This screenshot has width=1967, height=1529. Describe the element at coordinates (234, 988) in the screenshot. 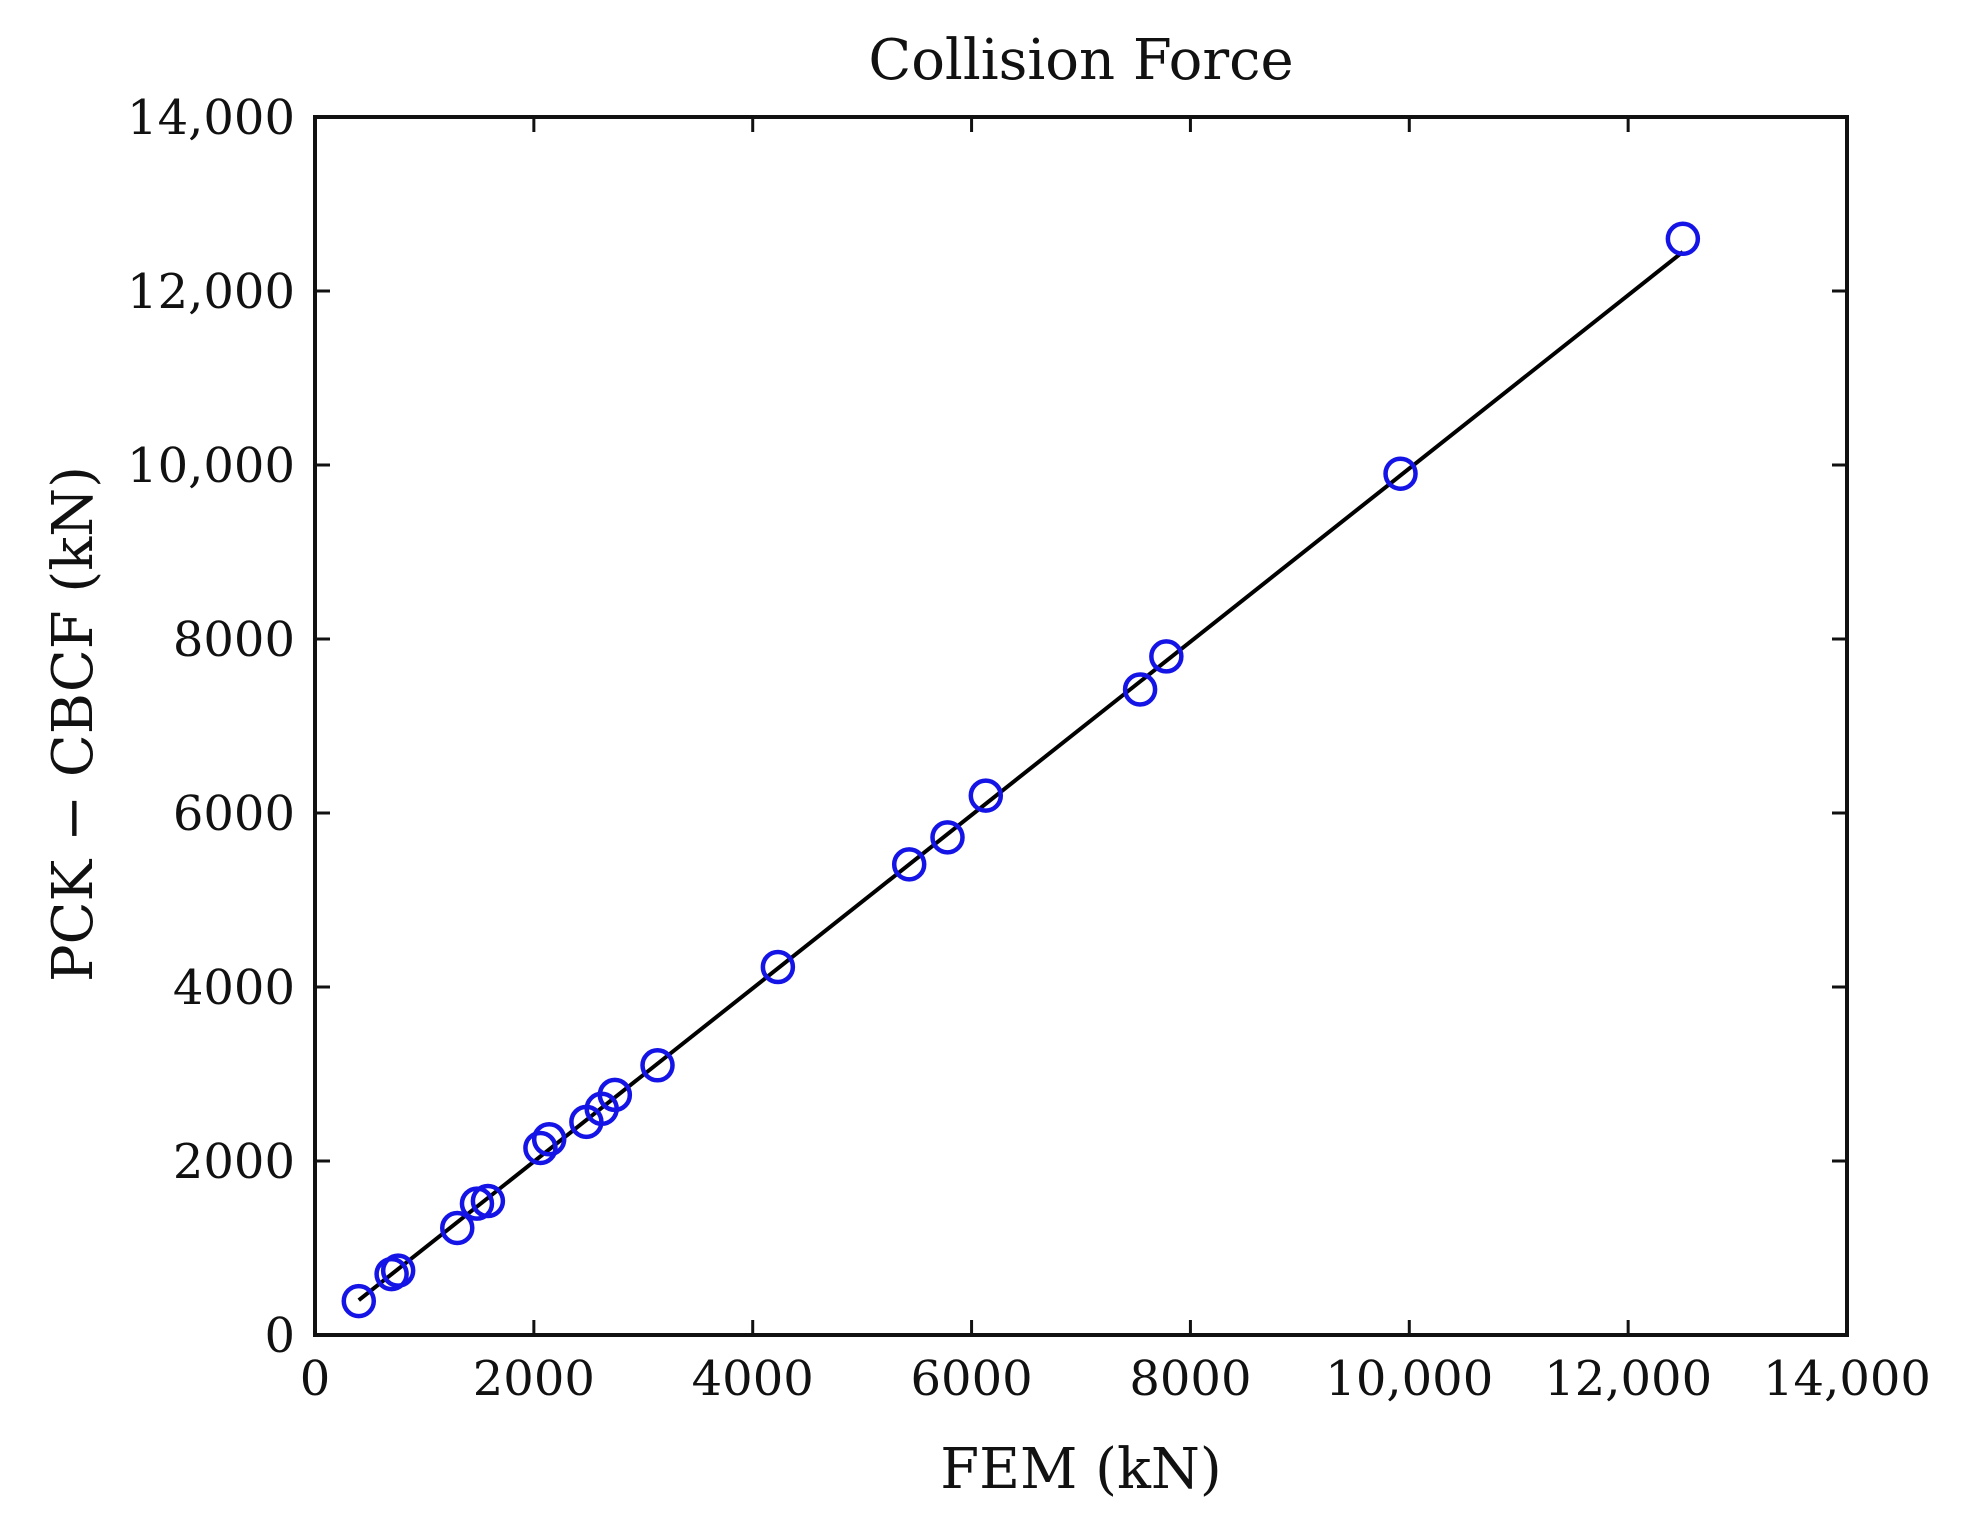

I see `y-tick-label: 4000` at that location.